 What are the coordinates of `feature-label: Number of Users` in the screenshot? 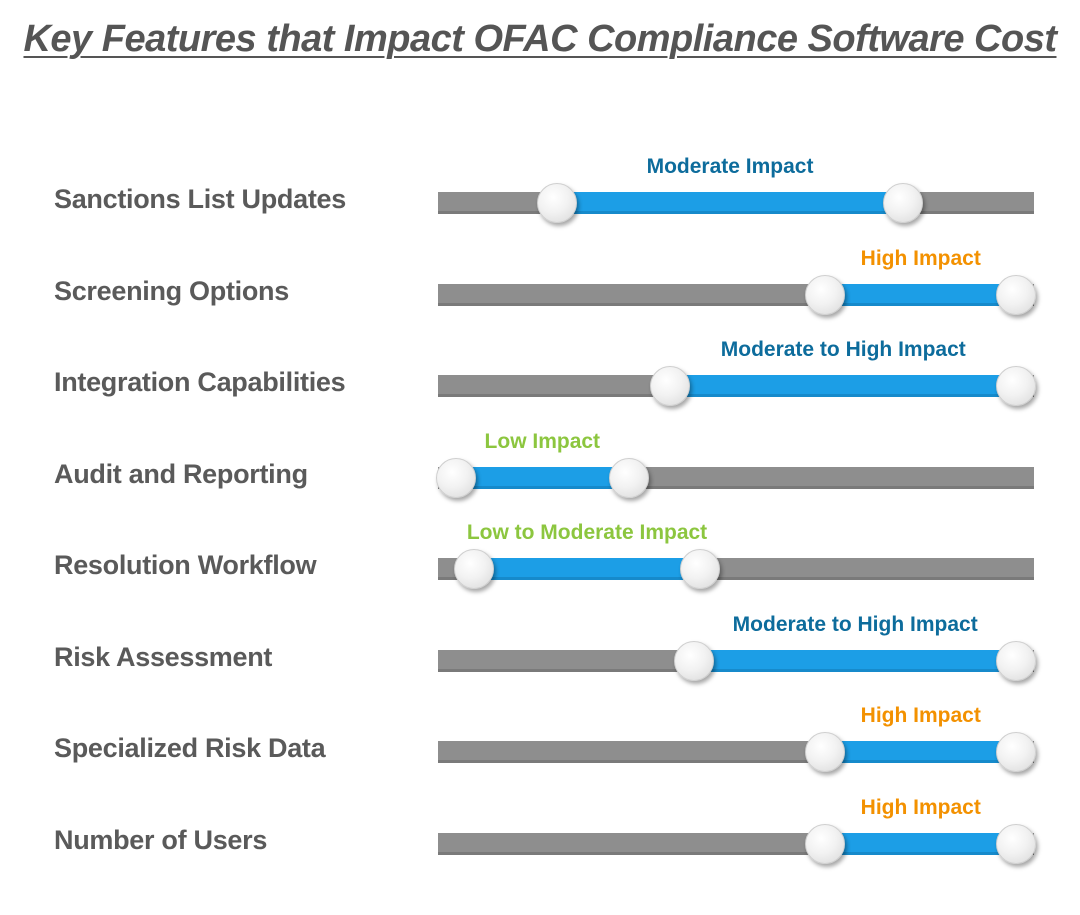 It's located at (161, 840).